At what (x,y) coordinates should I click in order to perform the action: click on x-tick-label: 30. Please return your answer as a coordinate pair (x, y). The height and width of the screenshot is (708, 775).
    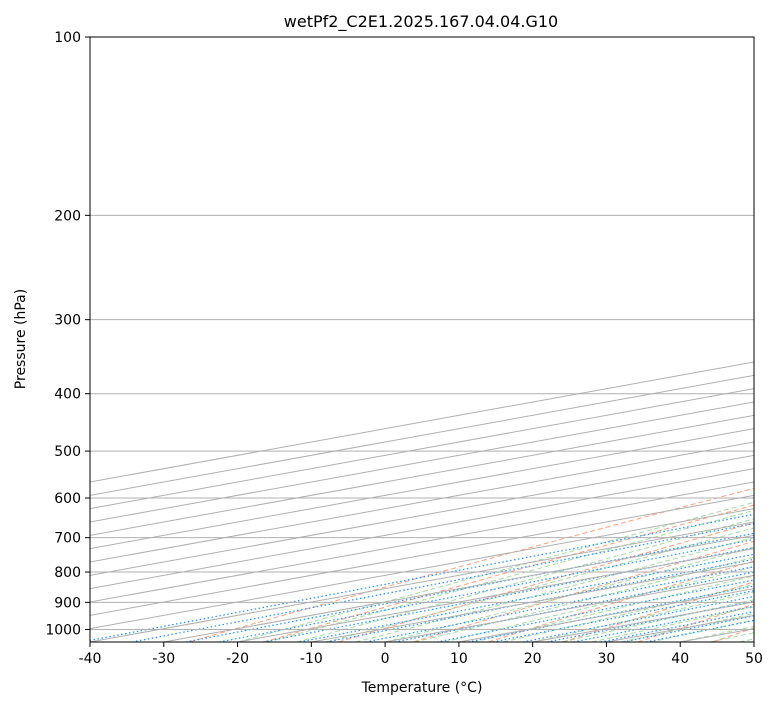
    Looking at the image, I should click on (607, 659).